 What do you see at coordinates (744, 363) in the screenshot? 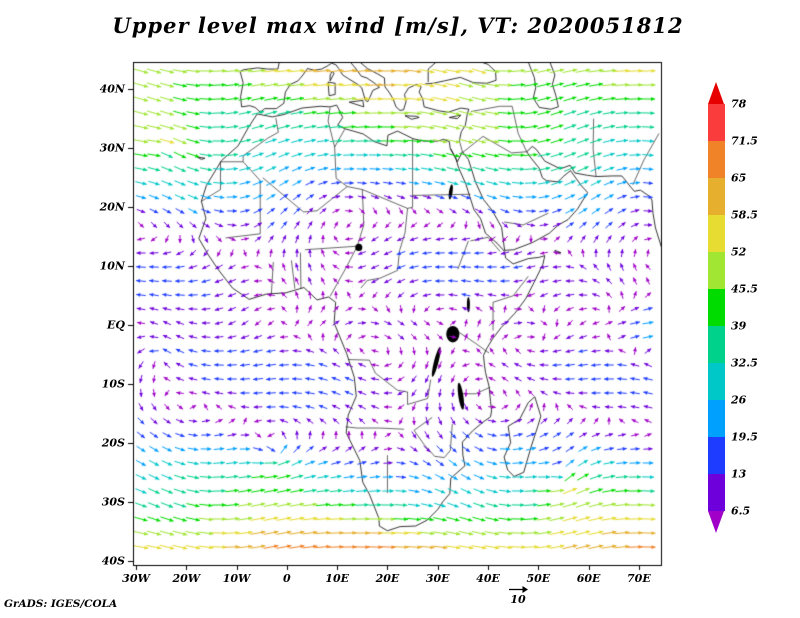
I see `colorbar-label: 32.5` at bounding box center [744, 363].